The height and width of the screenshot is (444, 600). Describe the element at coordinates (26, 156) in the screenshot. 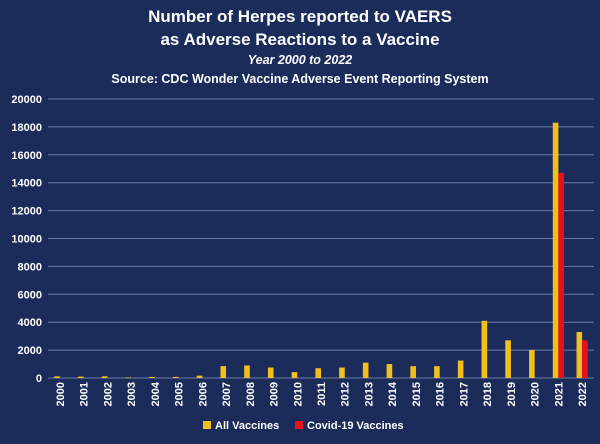

I see `y-tick-label: 16000` at that location.